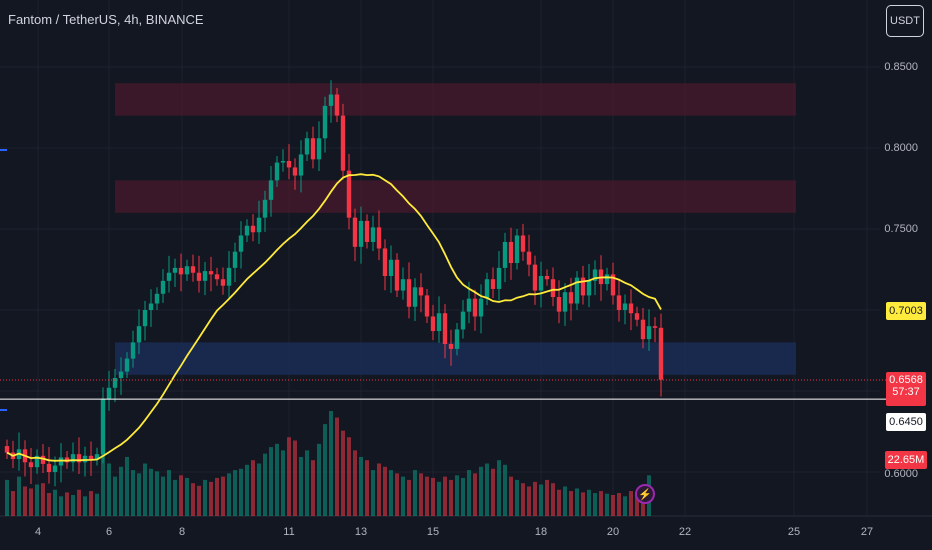 Image resolution: width=932 pixels, height=550 pixels. I want to click on time-tick: 27, so click(867, 532).